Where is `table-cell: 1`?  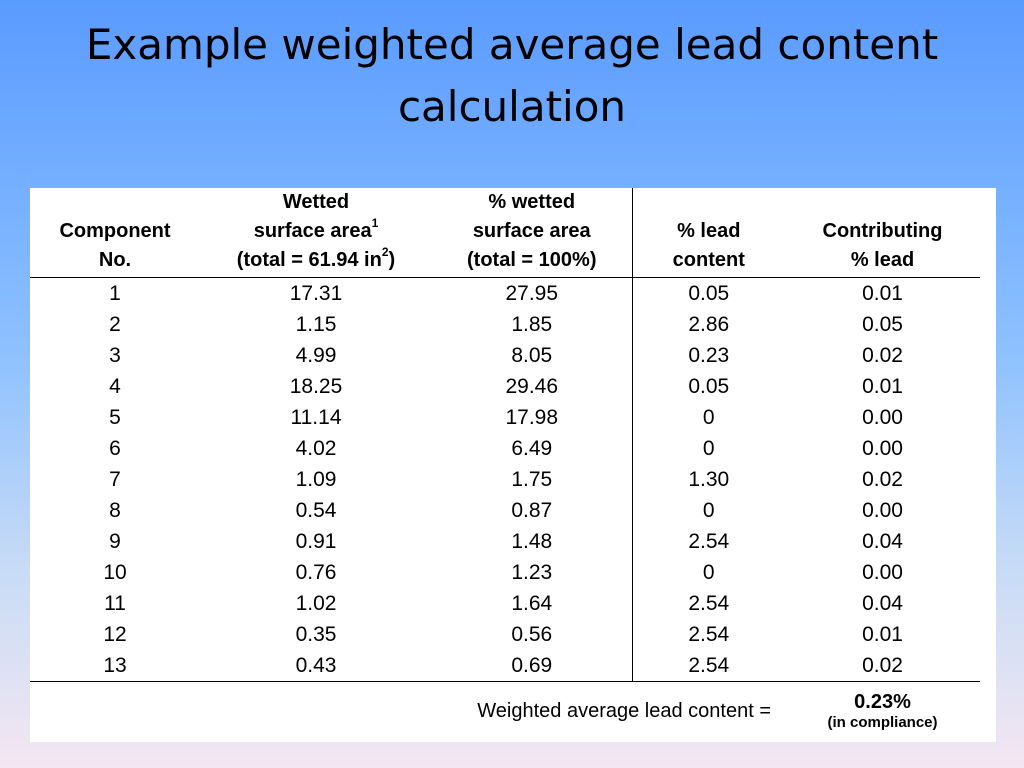
table-cell: 1 is located at coordinates (115, 293).